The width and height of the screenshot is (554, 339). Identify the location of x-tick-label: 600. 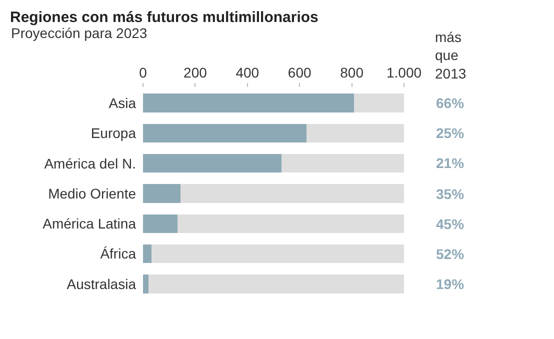
(300, 72).